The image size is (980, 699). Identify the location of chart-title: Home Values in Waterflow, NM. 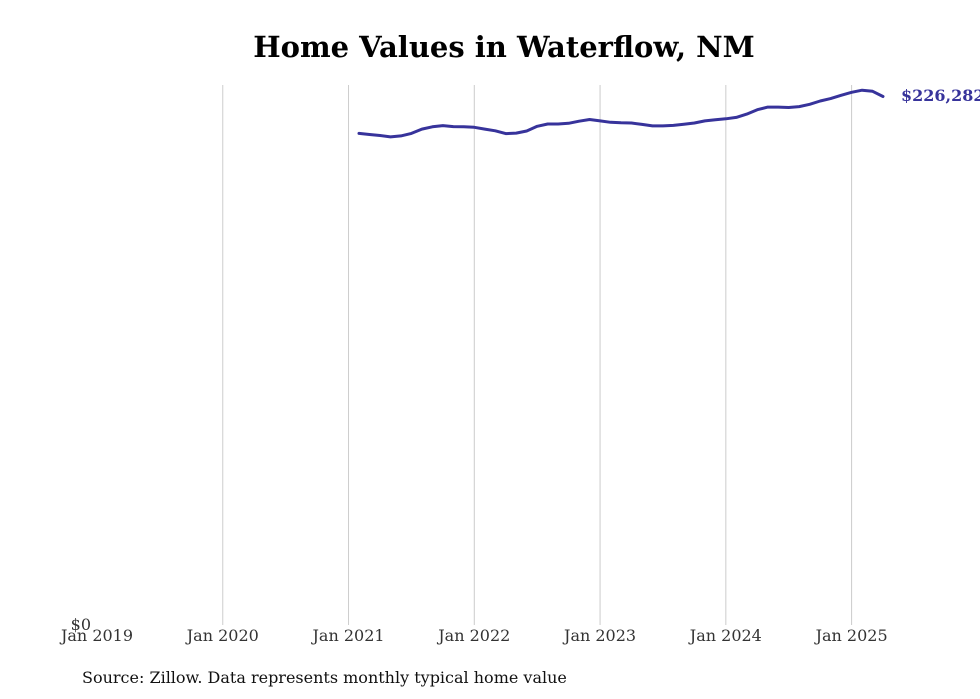
(504, 47).